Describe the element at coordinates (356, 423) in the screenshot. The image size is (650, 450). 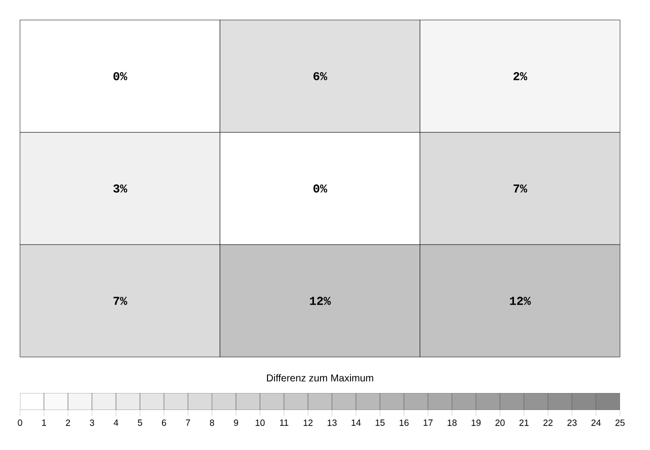
I see `color-bar-label: 14` at that location.